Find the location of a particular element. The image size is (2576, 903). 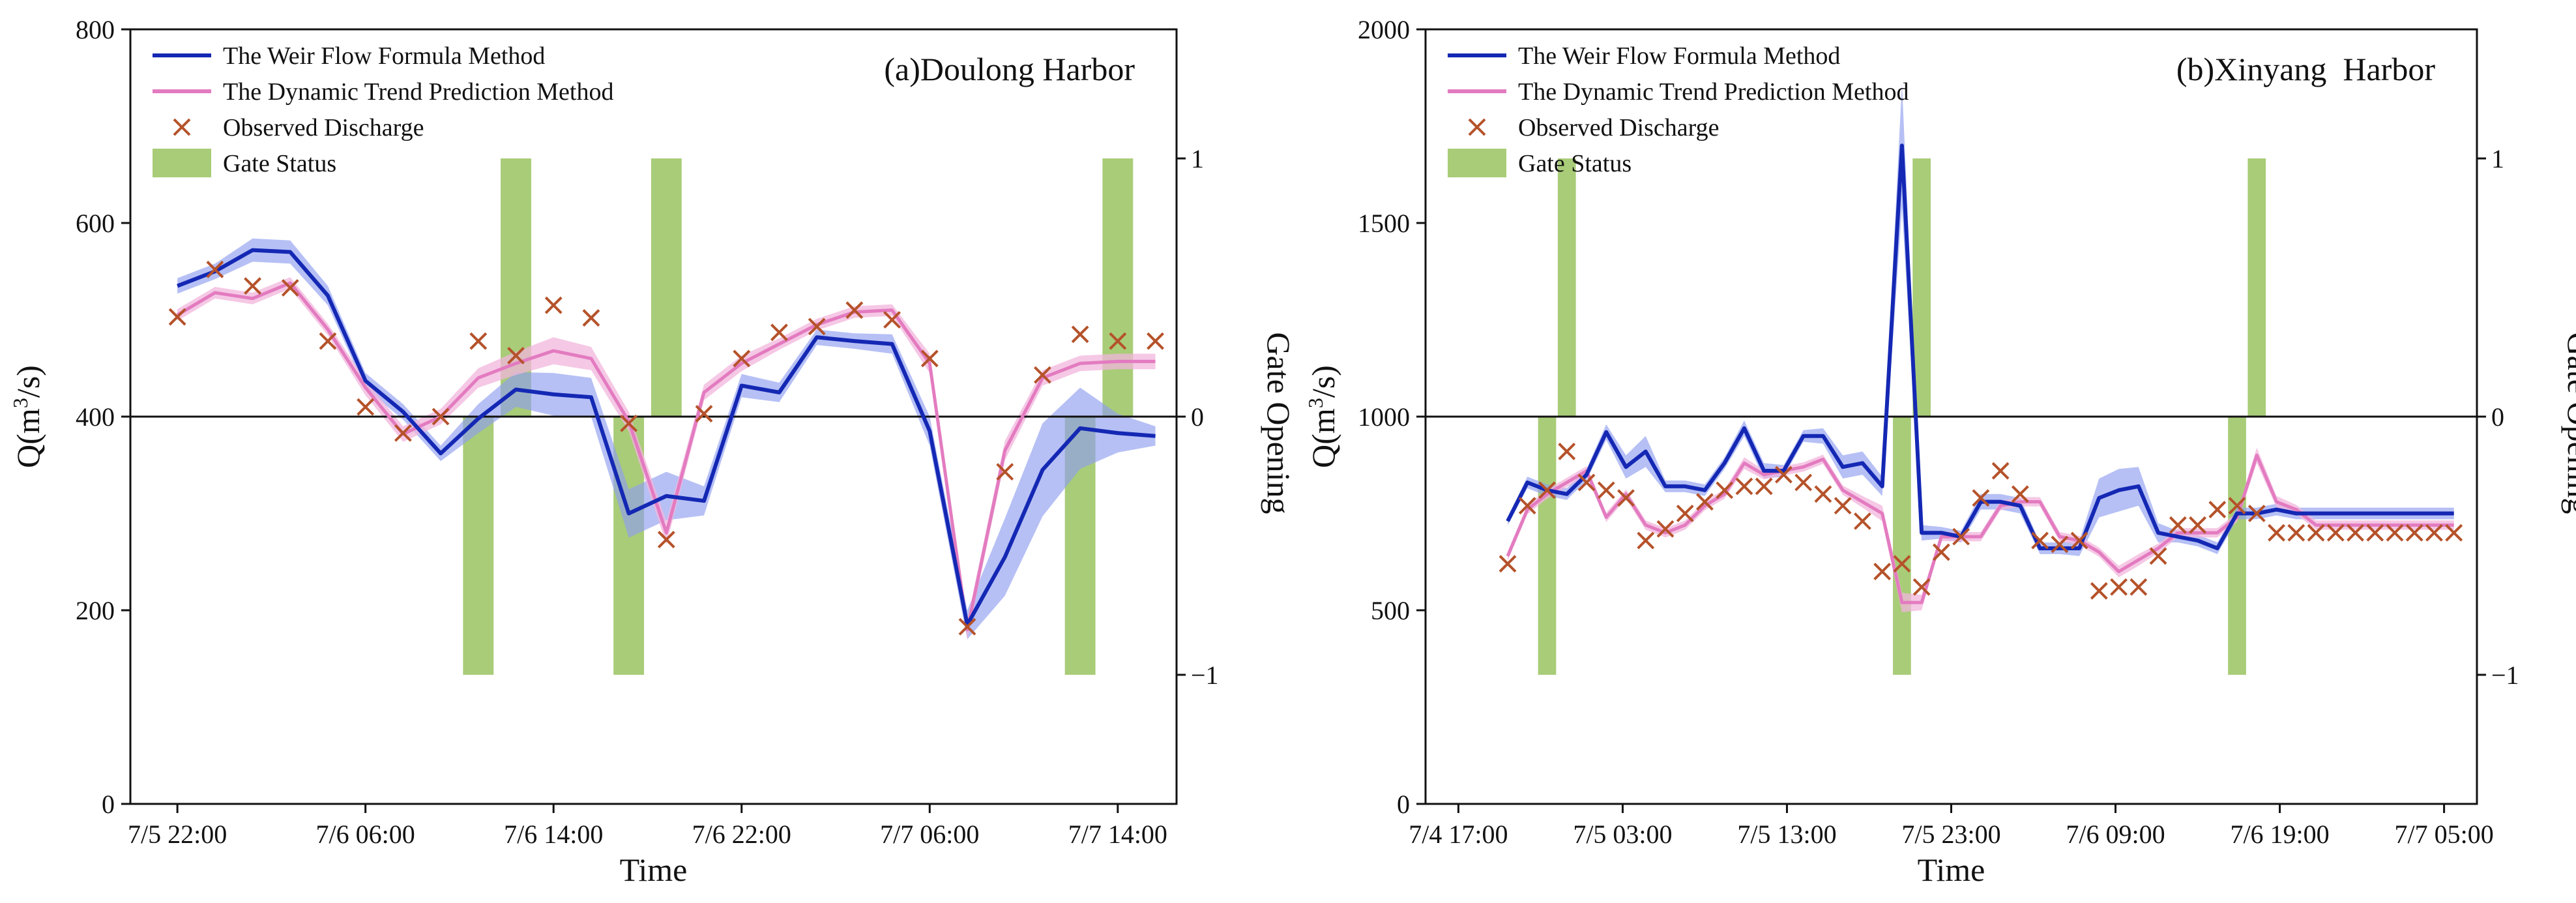

y-tick-label: 1000 is located at coordinates (1384, 417).